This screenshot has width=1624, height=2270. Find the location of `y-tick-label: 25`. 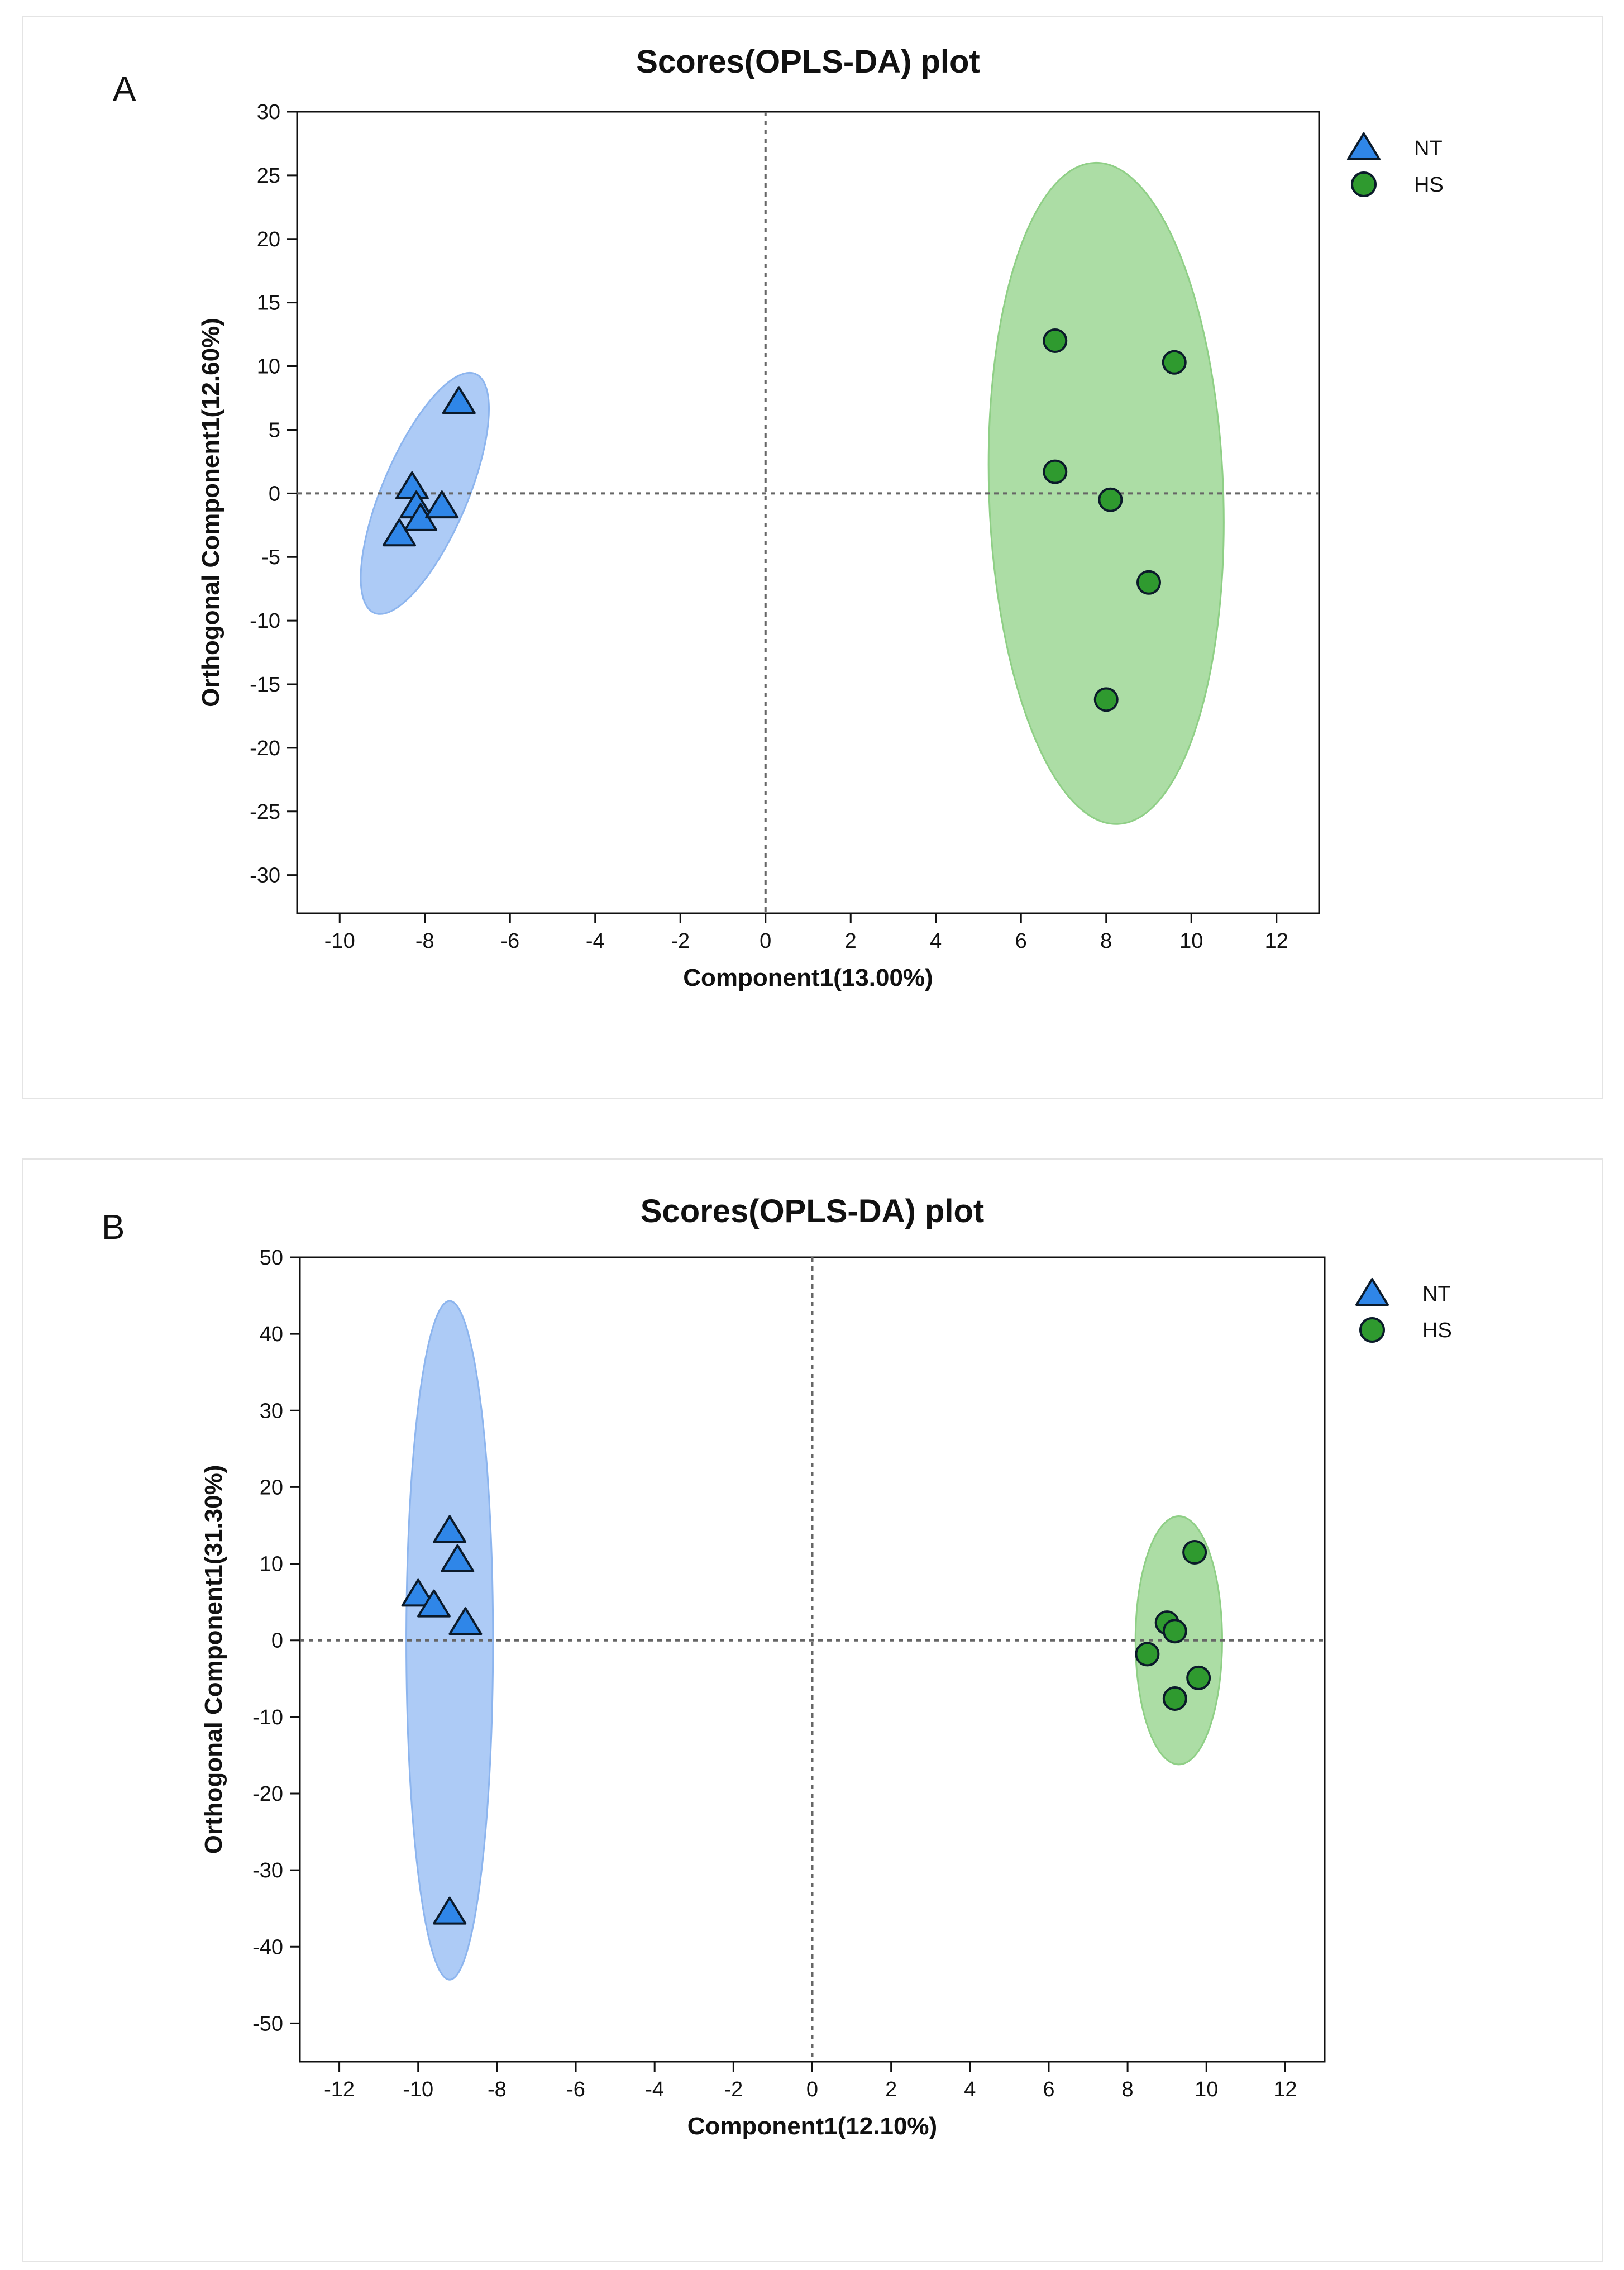

y-tick-label: 25 is located at coordinates (268, 176).